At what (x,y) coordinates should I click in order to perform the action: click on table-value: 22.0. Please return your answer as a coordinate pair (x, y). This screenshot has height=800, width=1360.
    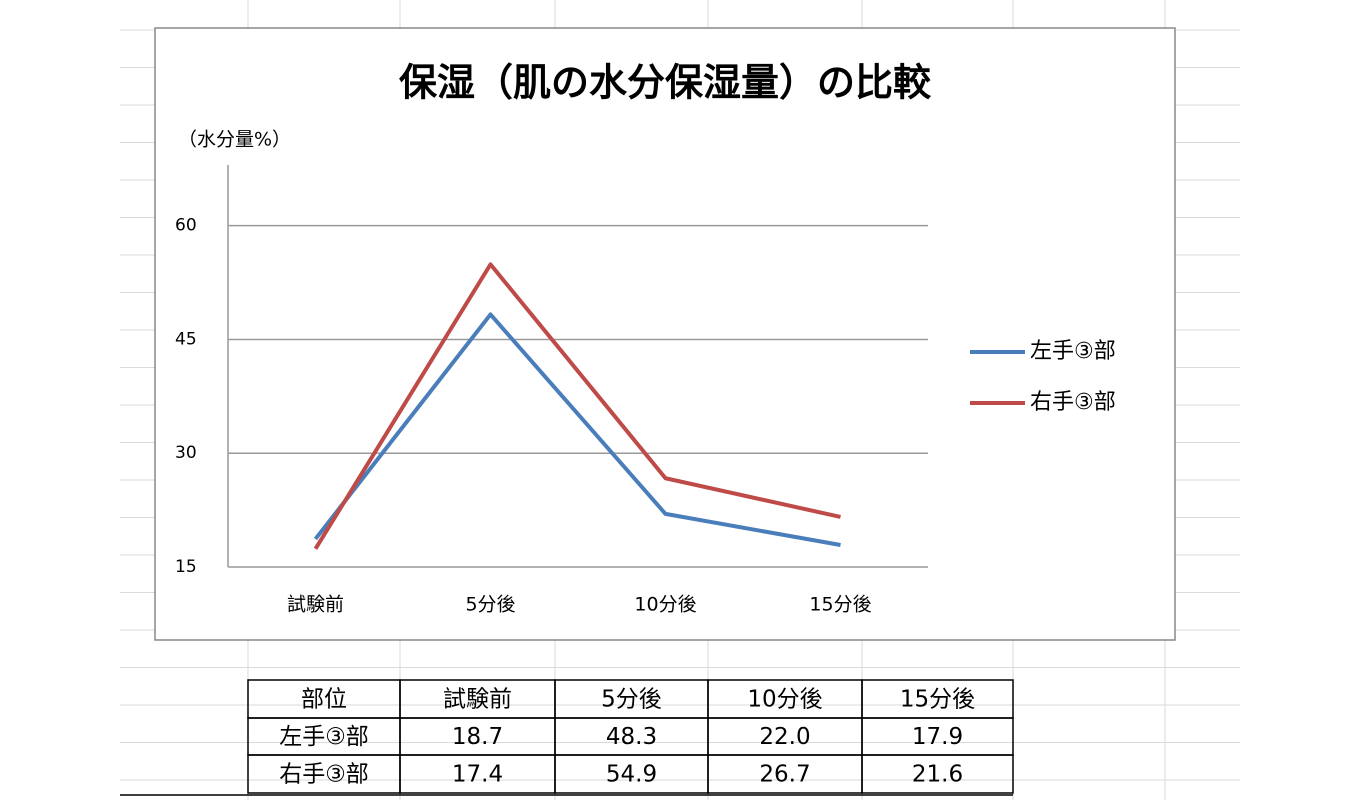
    Looking at the image, I should click on (784, 737).